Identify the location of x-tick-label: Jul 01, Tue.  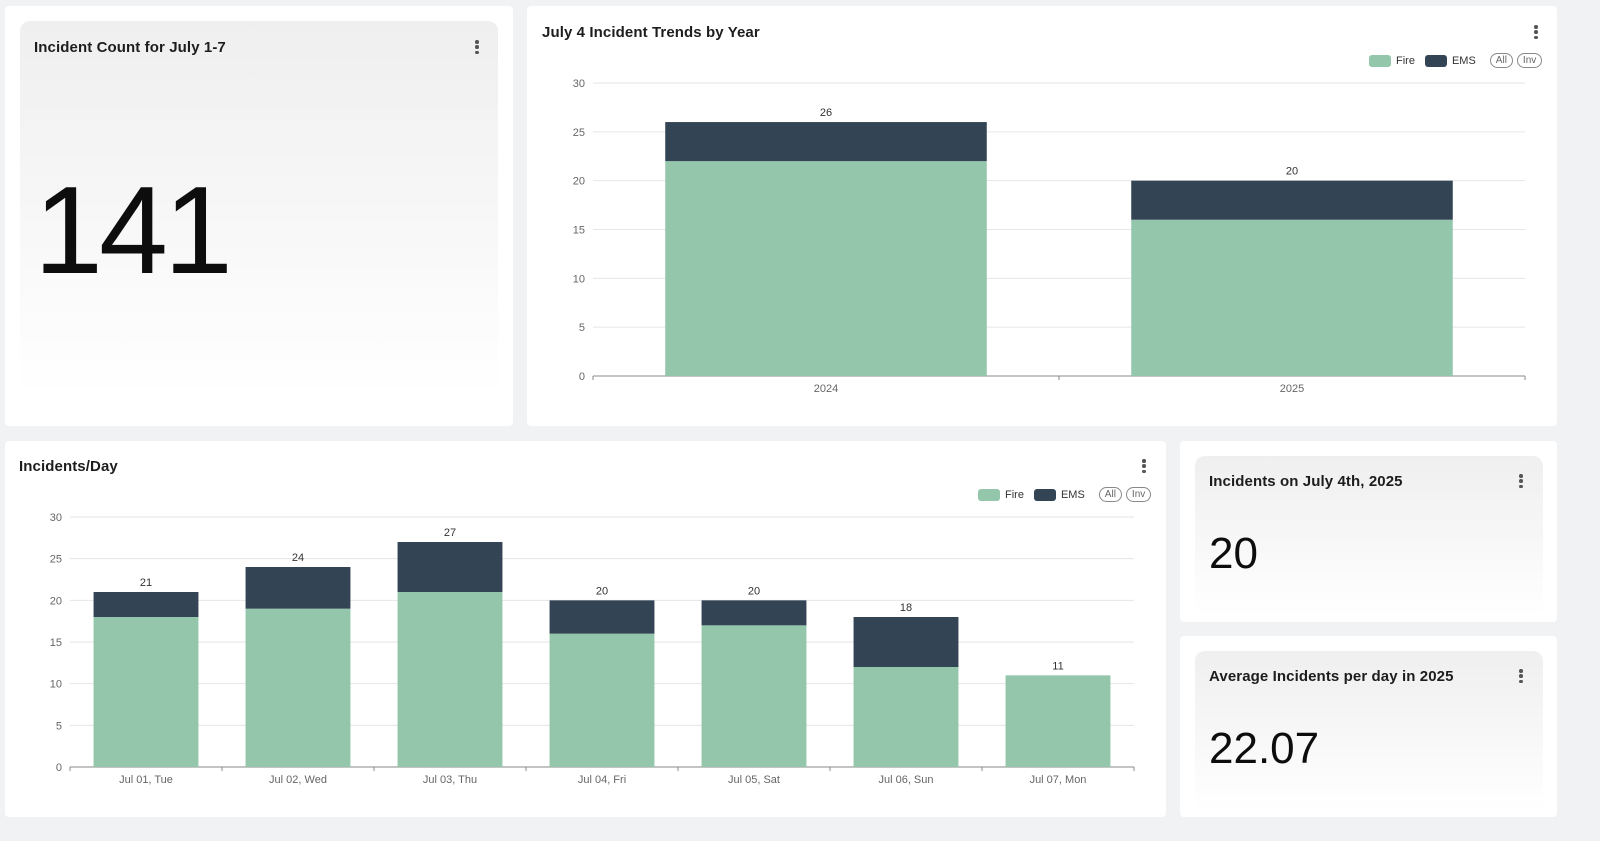
(146, 780).